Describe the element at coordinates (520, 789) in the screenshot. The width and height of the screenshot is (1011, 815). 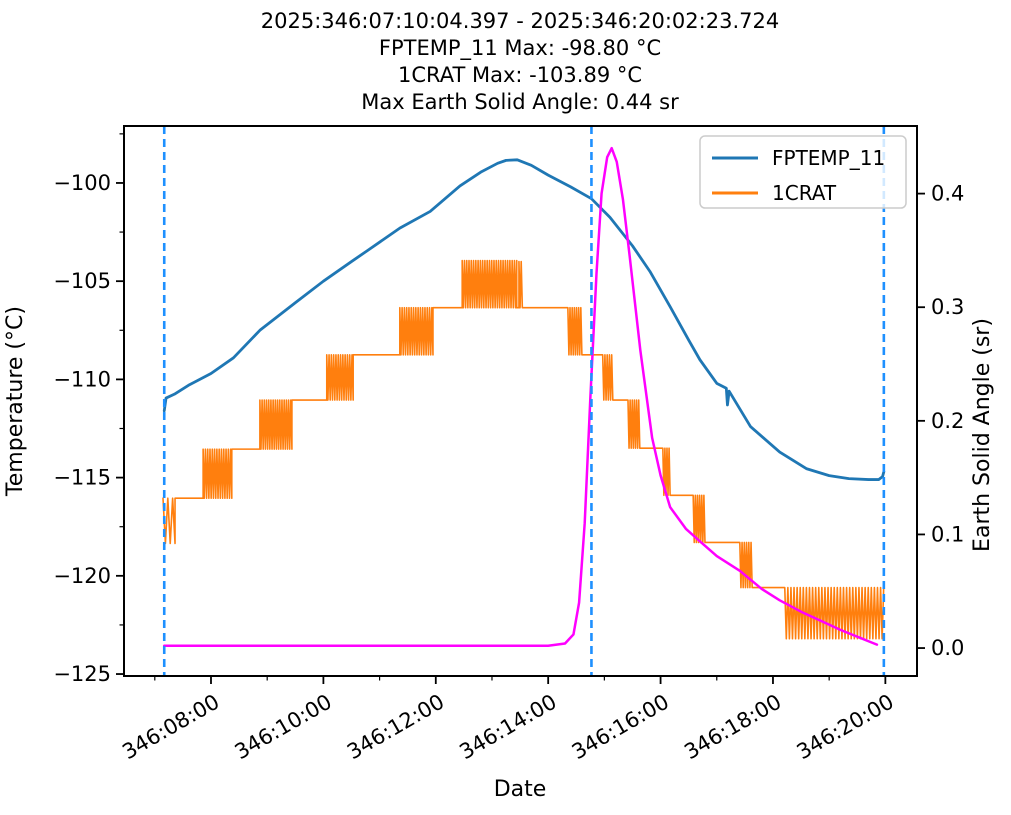
I see `x-axis-label: Date` at that location.